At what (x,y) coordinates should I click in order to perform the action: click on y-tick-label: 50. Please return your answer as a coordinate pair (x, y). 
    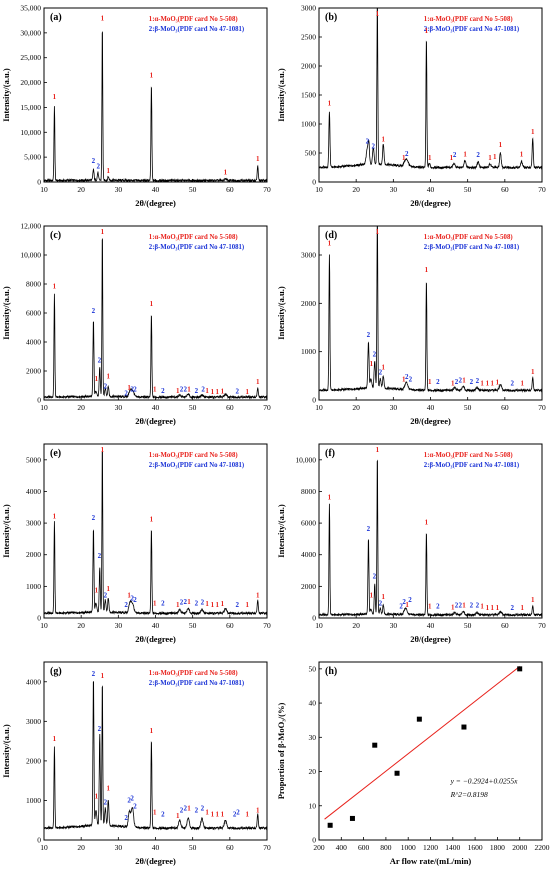
    Looking at the image, I should click on (313, 668).